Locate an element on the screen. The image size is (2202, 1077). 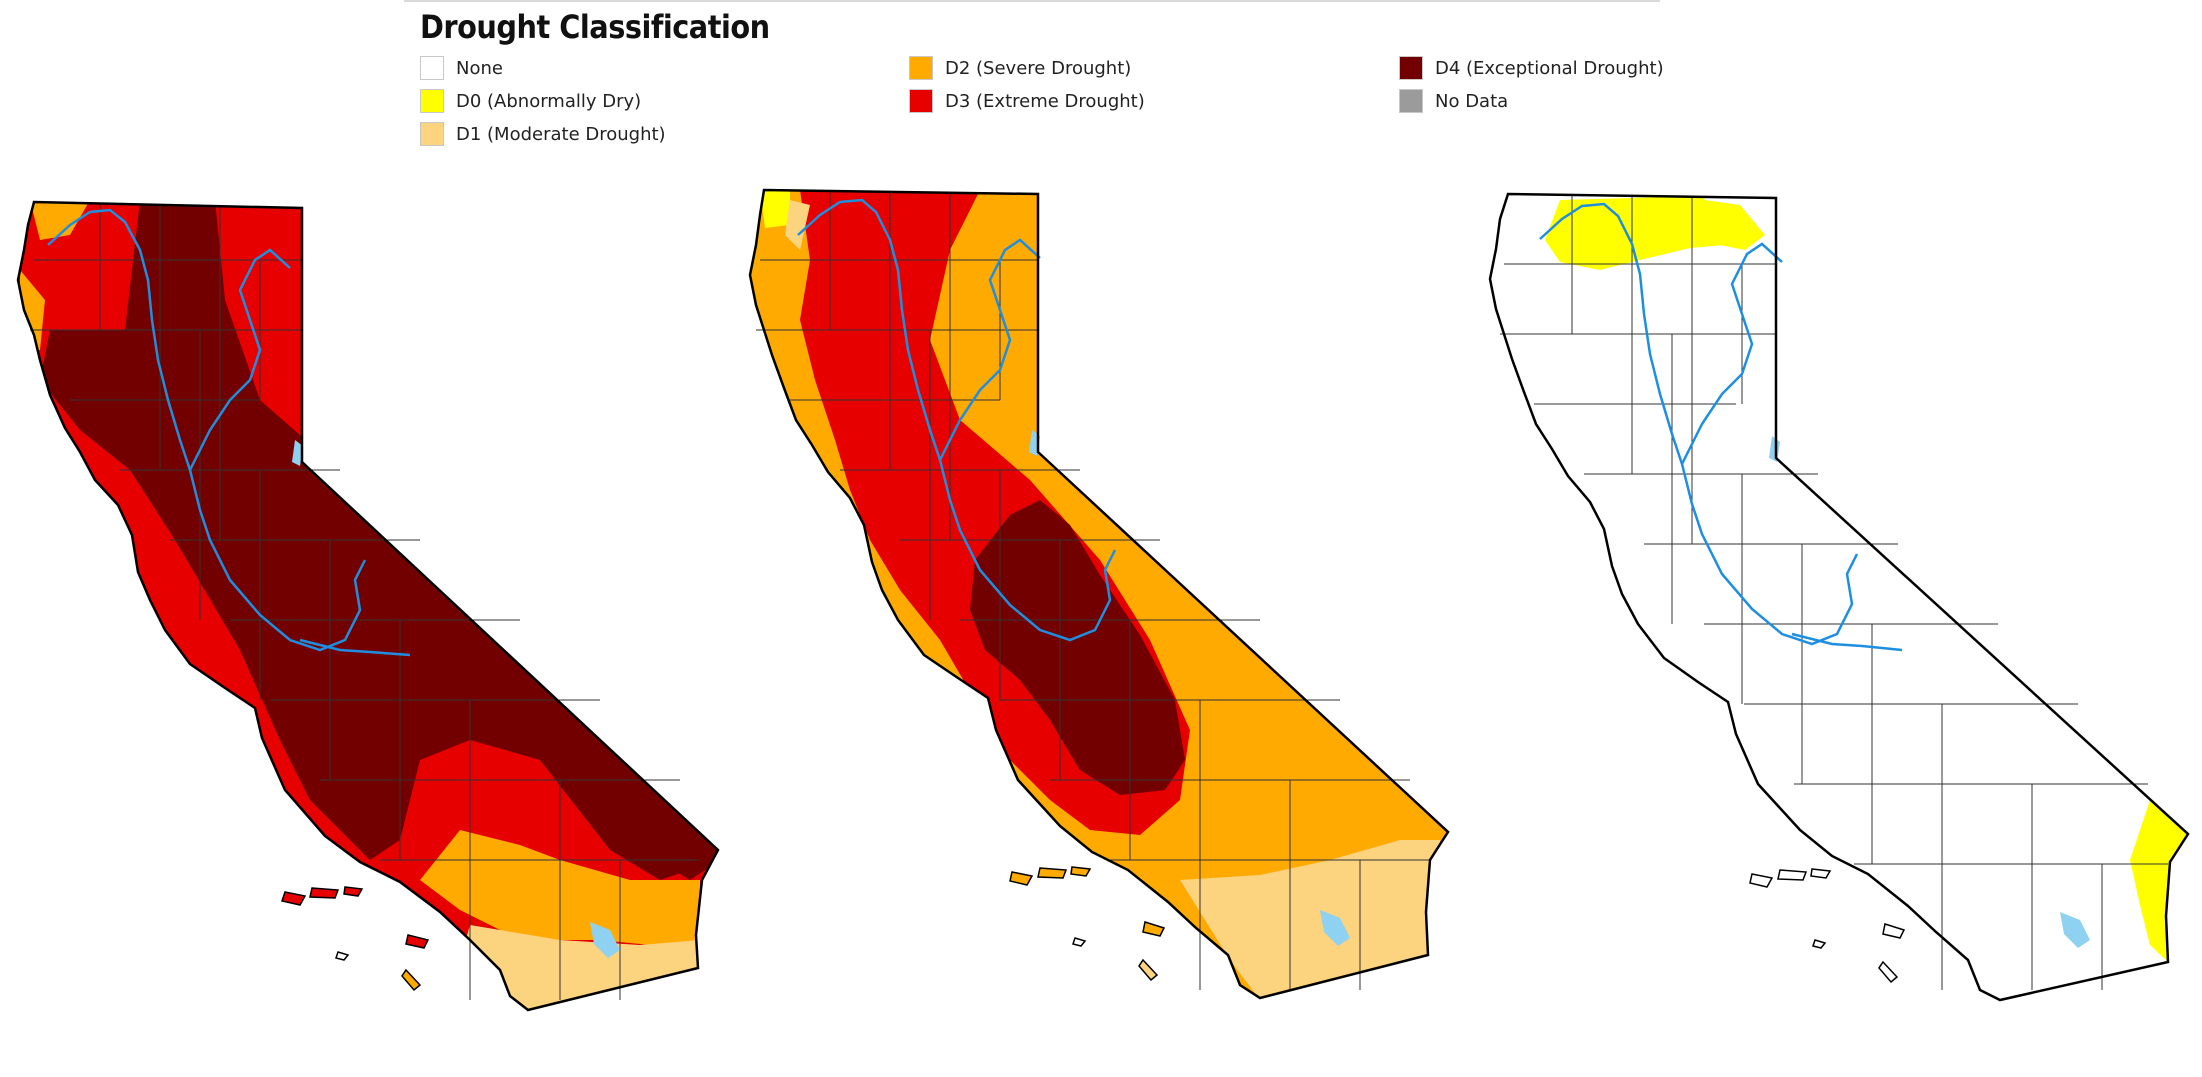
legend-label-no-data: No Data is located at coordinates (1472, 101).